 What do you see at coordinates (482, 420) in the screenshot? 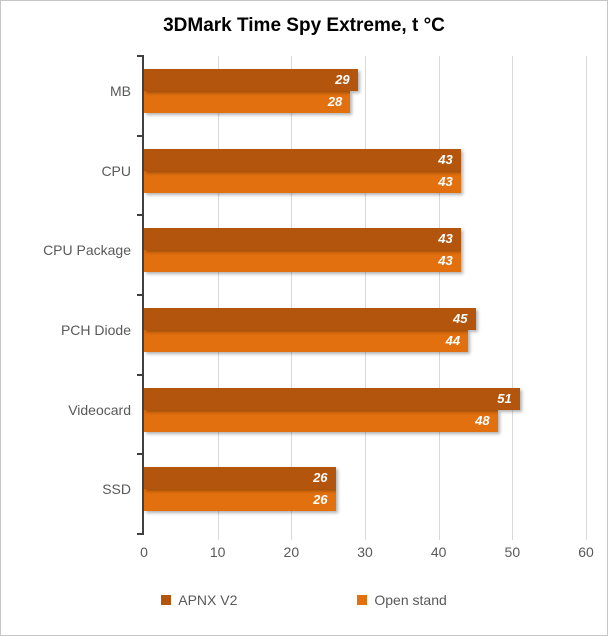
I see `bar-value-label: 48` at bounding box center [482, 420].